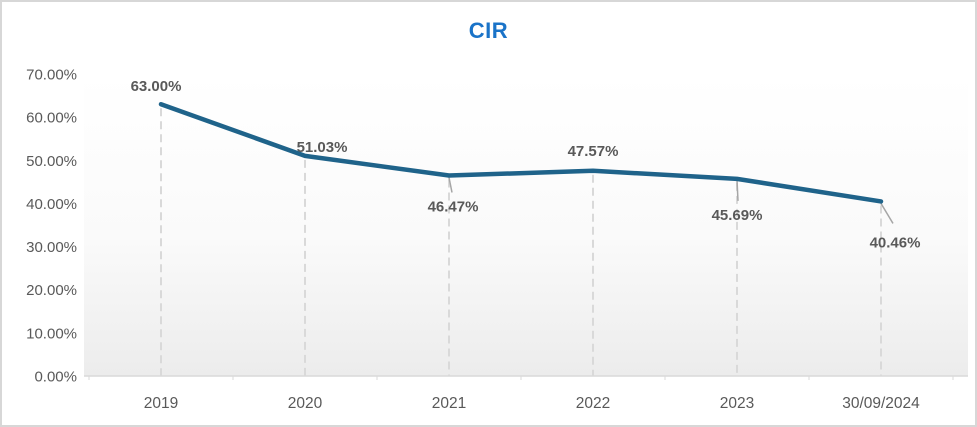 The image size is (977, 427). What do you see at coordinates (51, 290) in the screenshot?
I see `y-axis-tick-label: 20.00%` at bounding box center [51, 290].